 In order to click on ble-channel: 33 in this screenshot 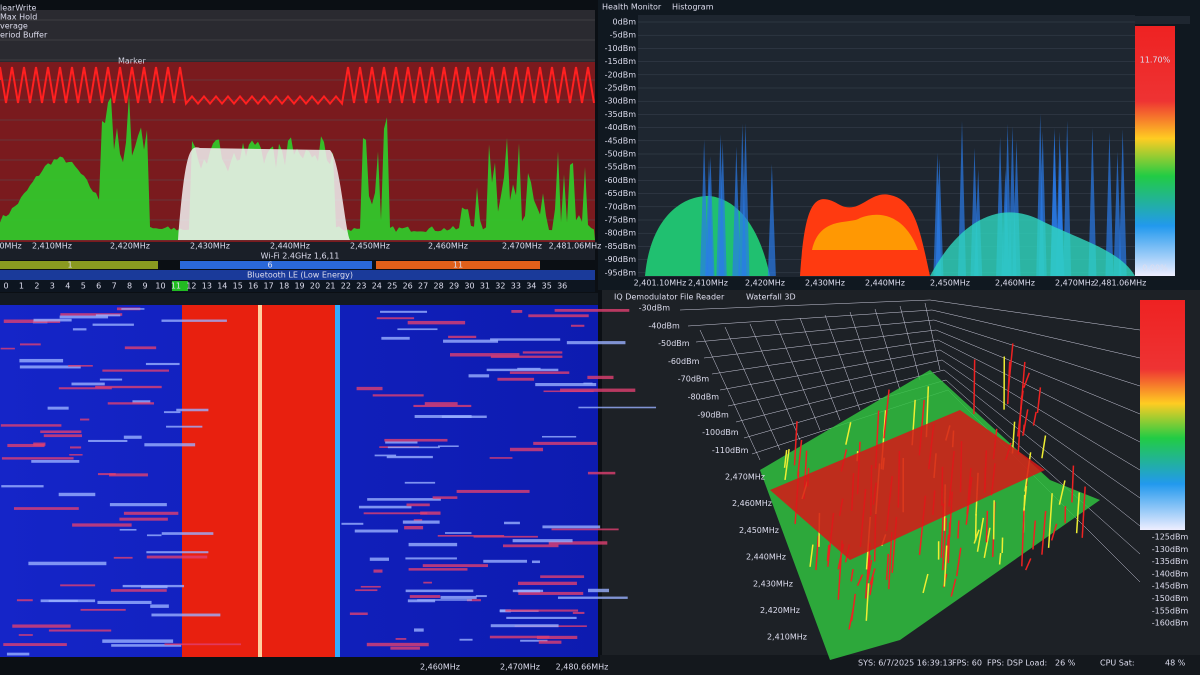, I will do `click(516, 286)`.